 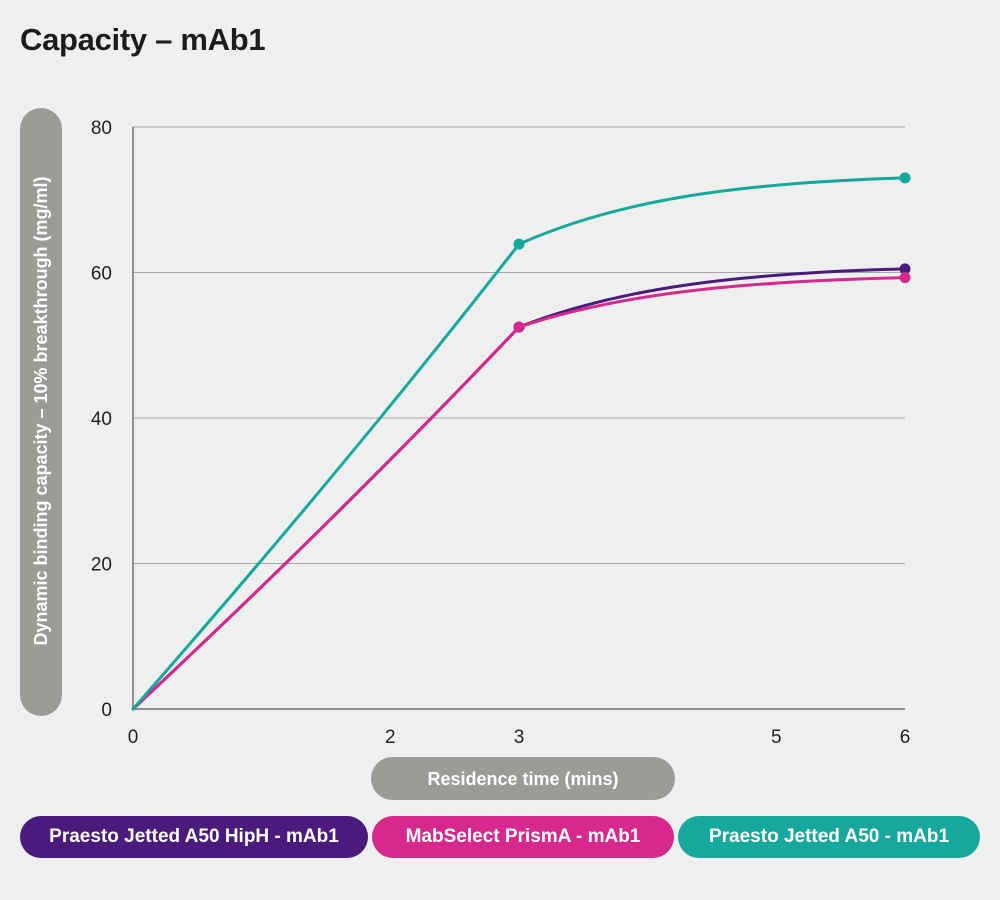 I want to click on y-axis-label-pill, so click(x=41, y=412).